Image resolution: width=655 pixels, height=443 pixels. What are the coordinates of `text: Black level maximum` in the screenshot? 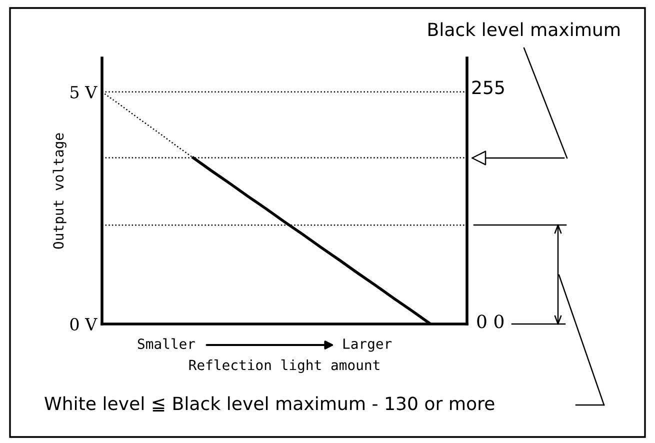 It's located at (524, 29).